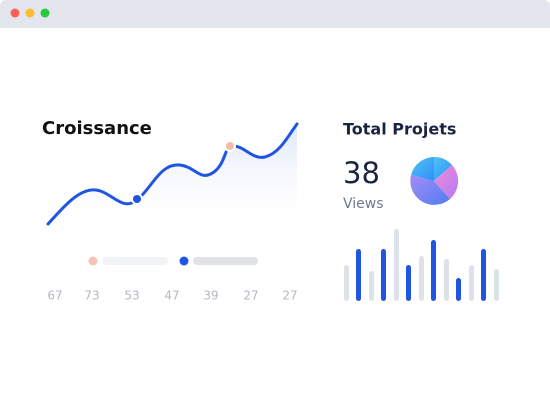 Image resolution: width=550 pixels, height=400 pixels. What do you see at coordinates (275, 14) in the screenshot?
I see `title-bar` at bounding box center [275, 14].